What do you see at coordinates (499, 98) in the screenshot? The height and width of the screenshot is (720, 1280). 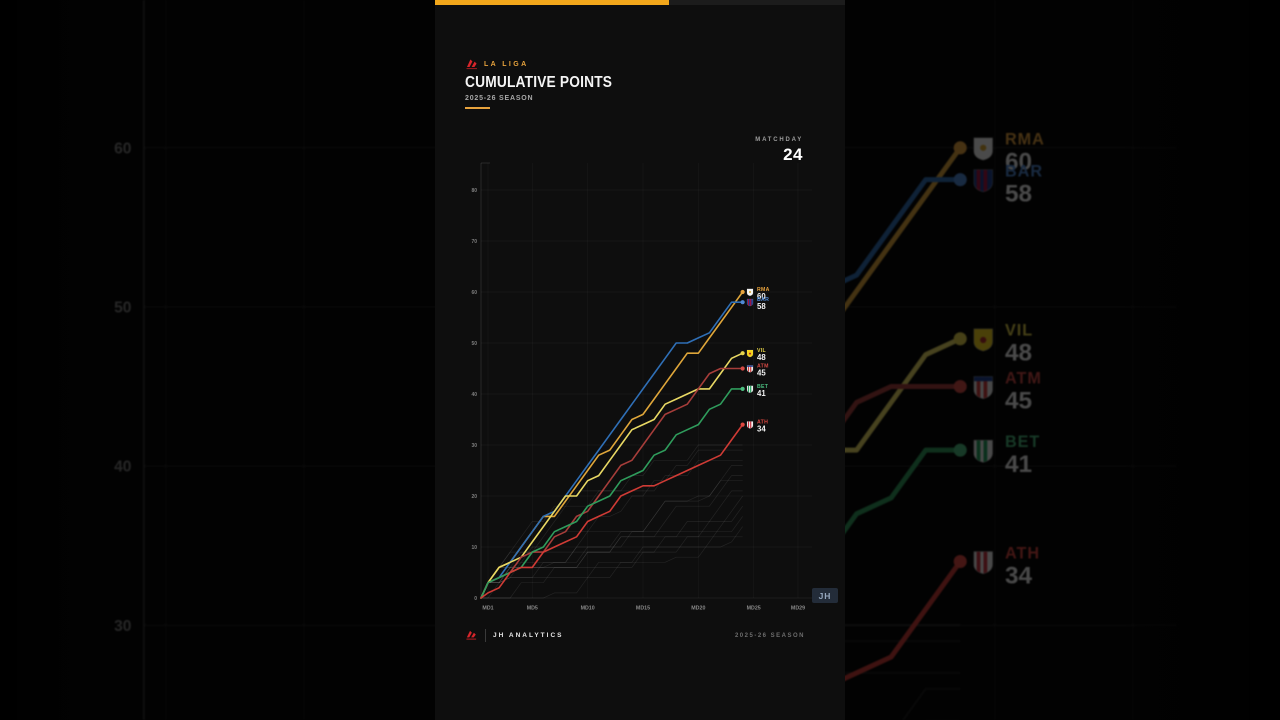 I see `season-subtitle: 2025-26 SEASON` at bounding box center [499, 98].